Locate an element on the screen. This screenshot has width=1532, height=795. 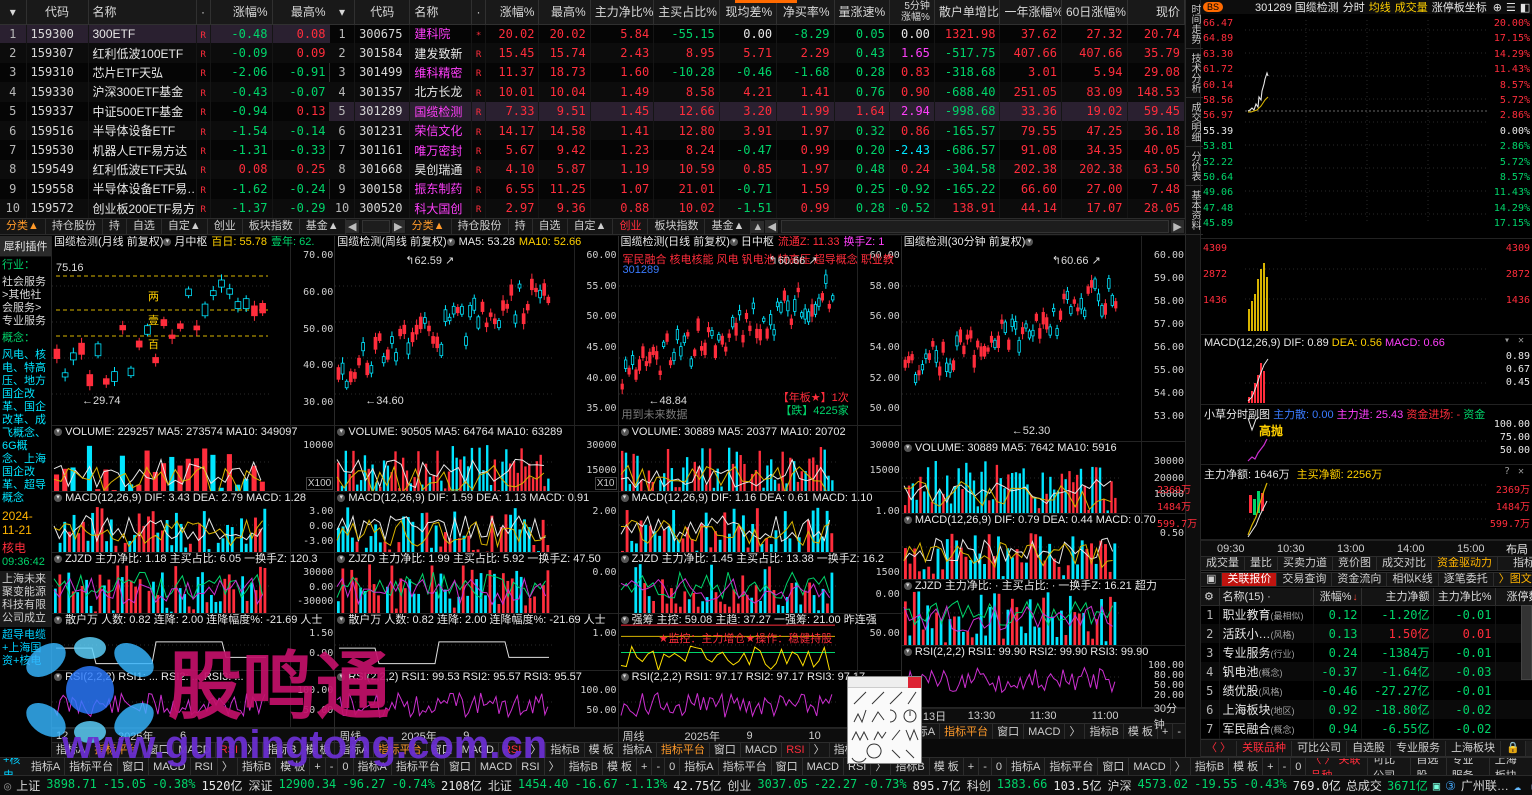
botbar-0-btn-8: + is located at coordinates (318, 766).